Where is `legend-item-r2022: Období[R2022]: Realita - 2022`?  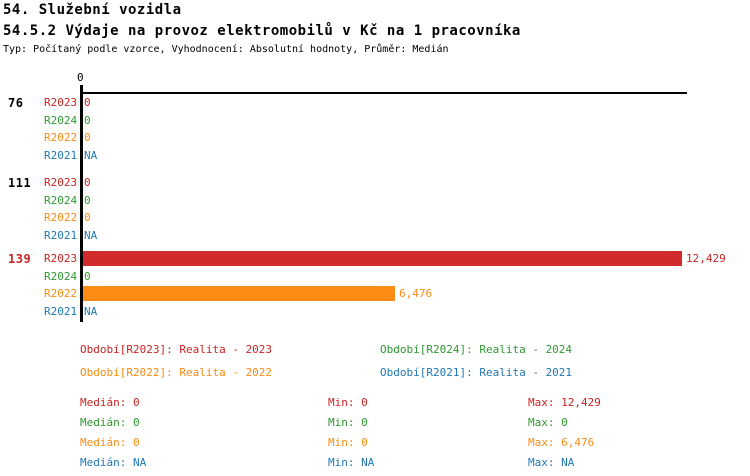
legend-item-r2022: Období[R2022]: Realita - 2022 is located at coordinates (176, 372).